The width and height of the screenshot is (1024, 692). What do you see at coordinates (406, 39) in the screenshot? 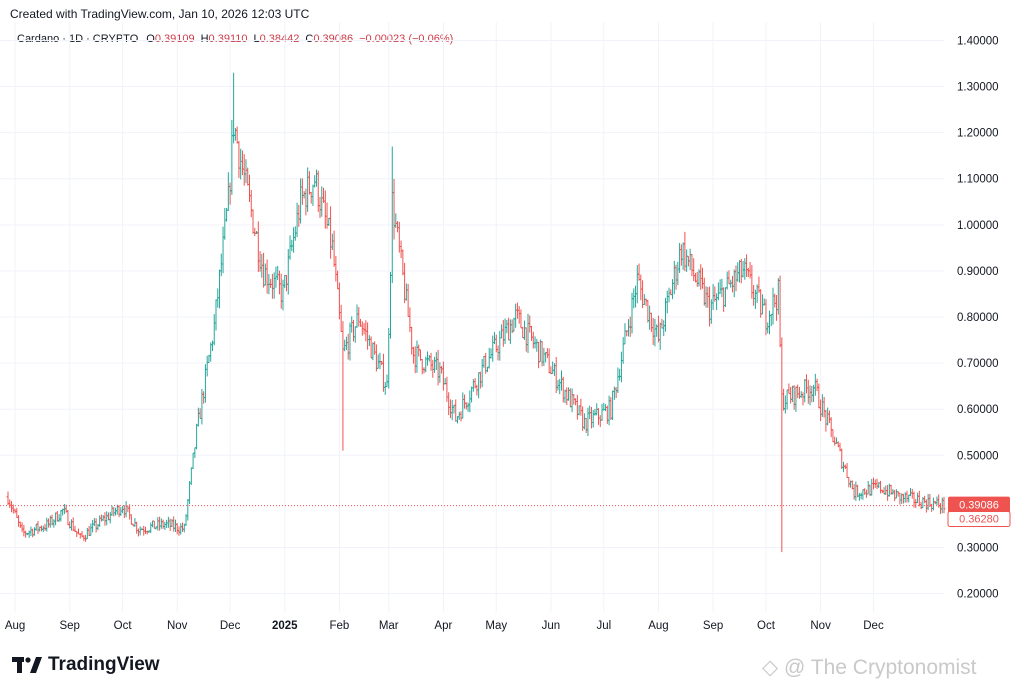
I see `change-value: −0.00023 (−0.06%)` at bounding box center [406, 39].